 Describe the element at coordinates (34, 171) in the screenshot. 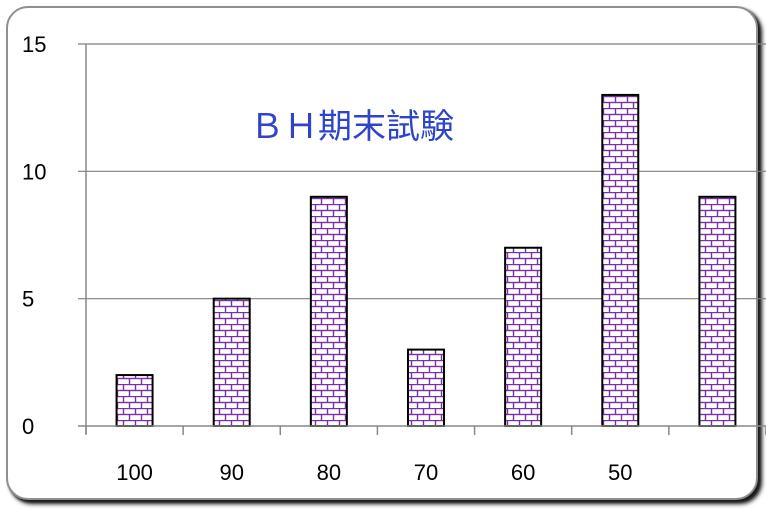

I see `y-tick-label-10: 10` at that location.